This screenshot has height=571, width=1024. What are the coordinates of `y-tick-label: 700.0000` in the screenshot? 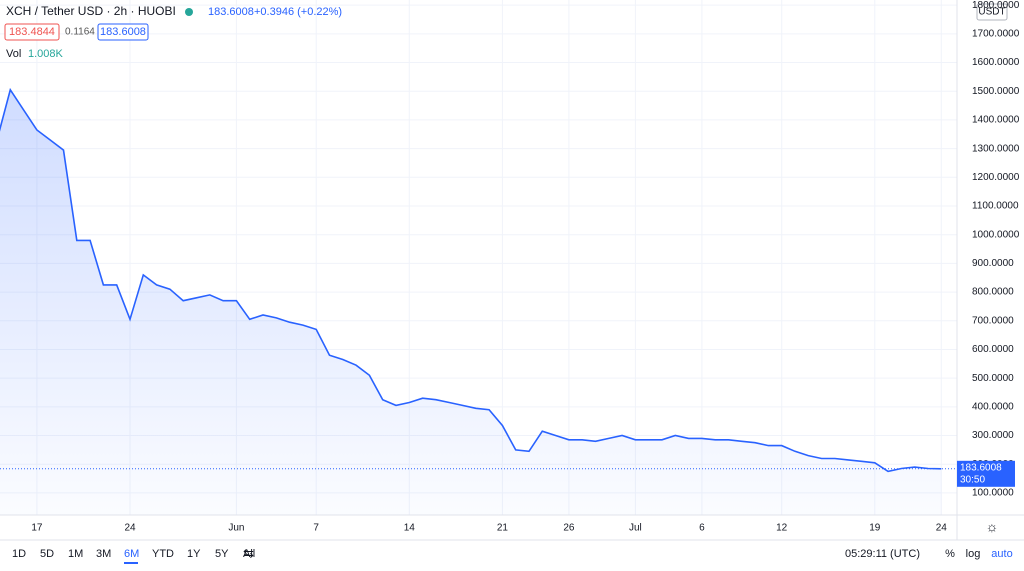 It's located at (993, 320).